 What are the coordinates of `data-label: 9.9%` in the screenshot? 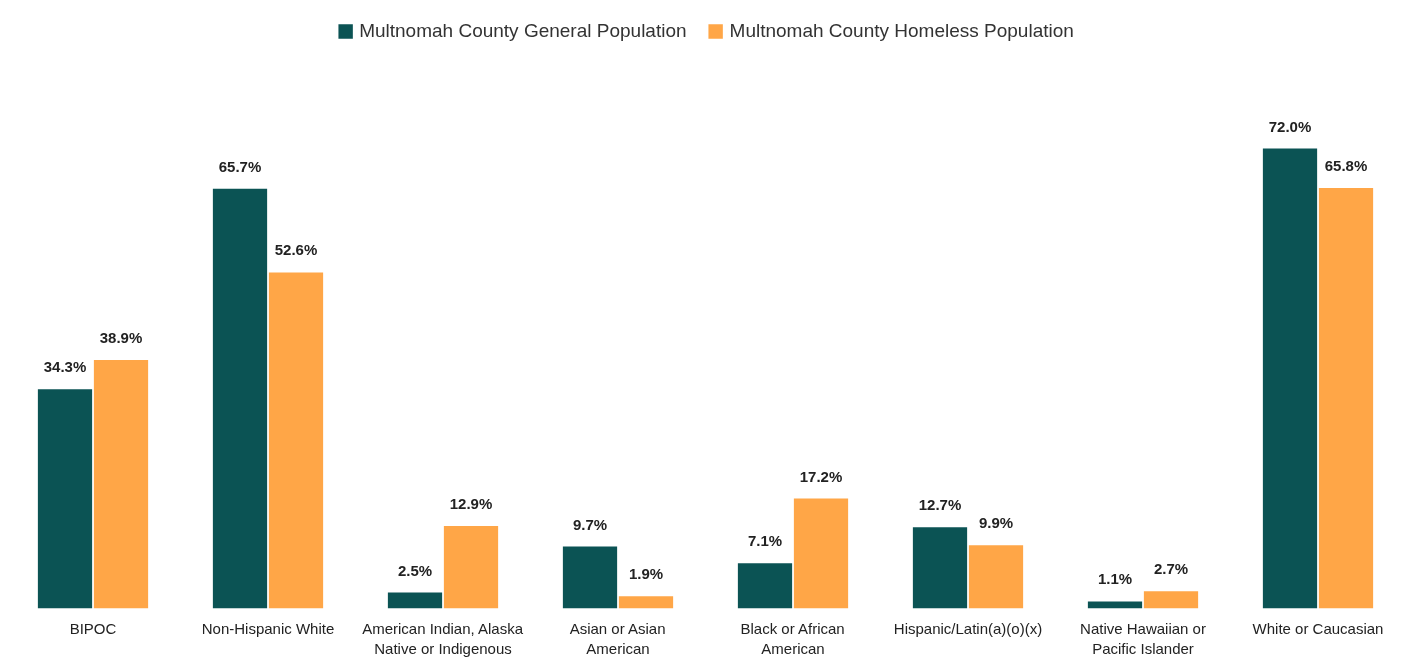 It's located at (996, 523).